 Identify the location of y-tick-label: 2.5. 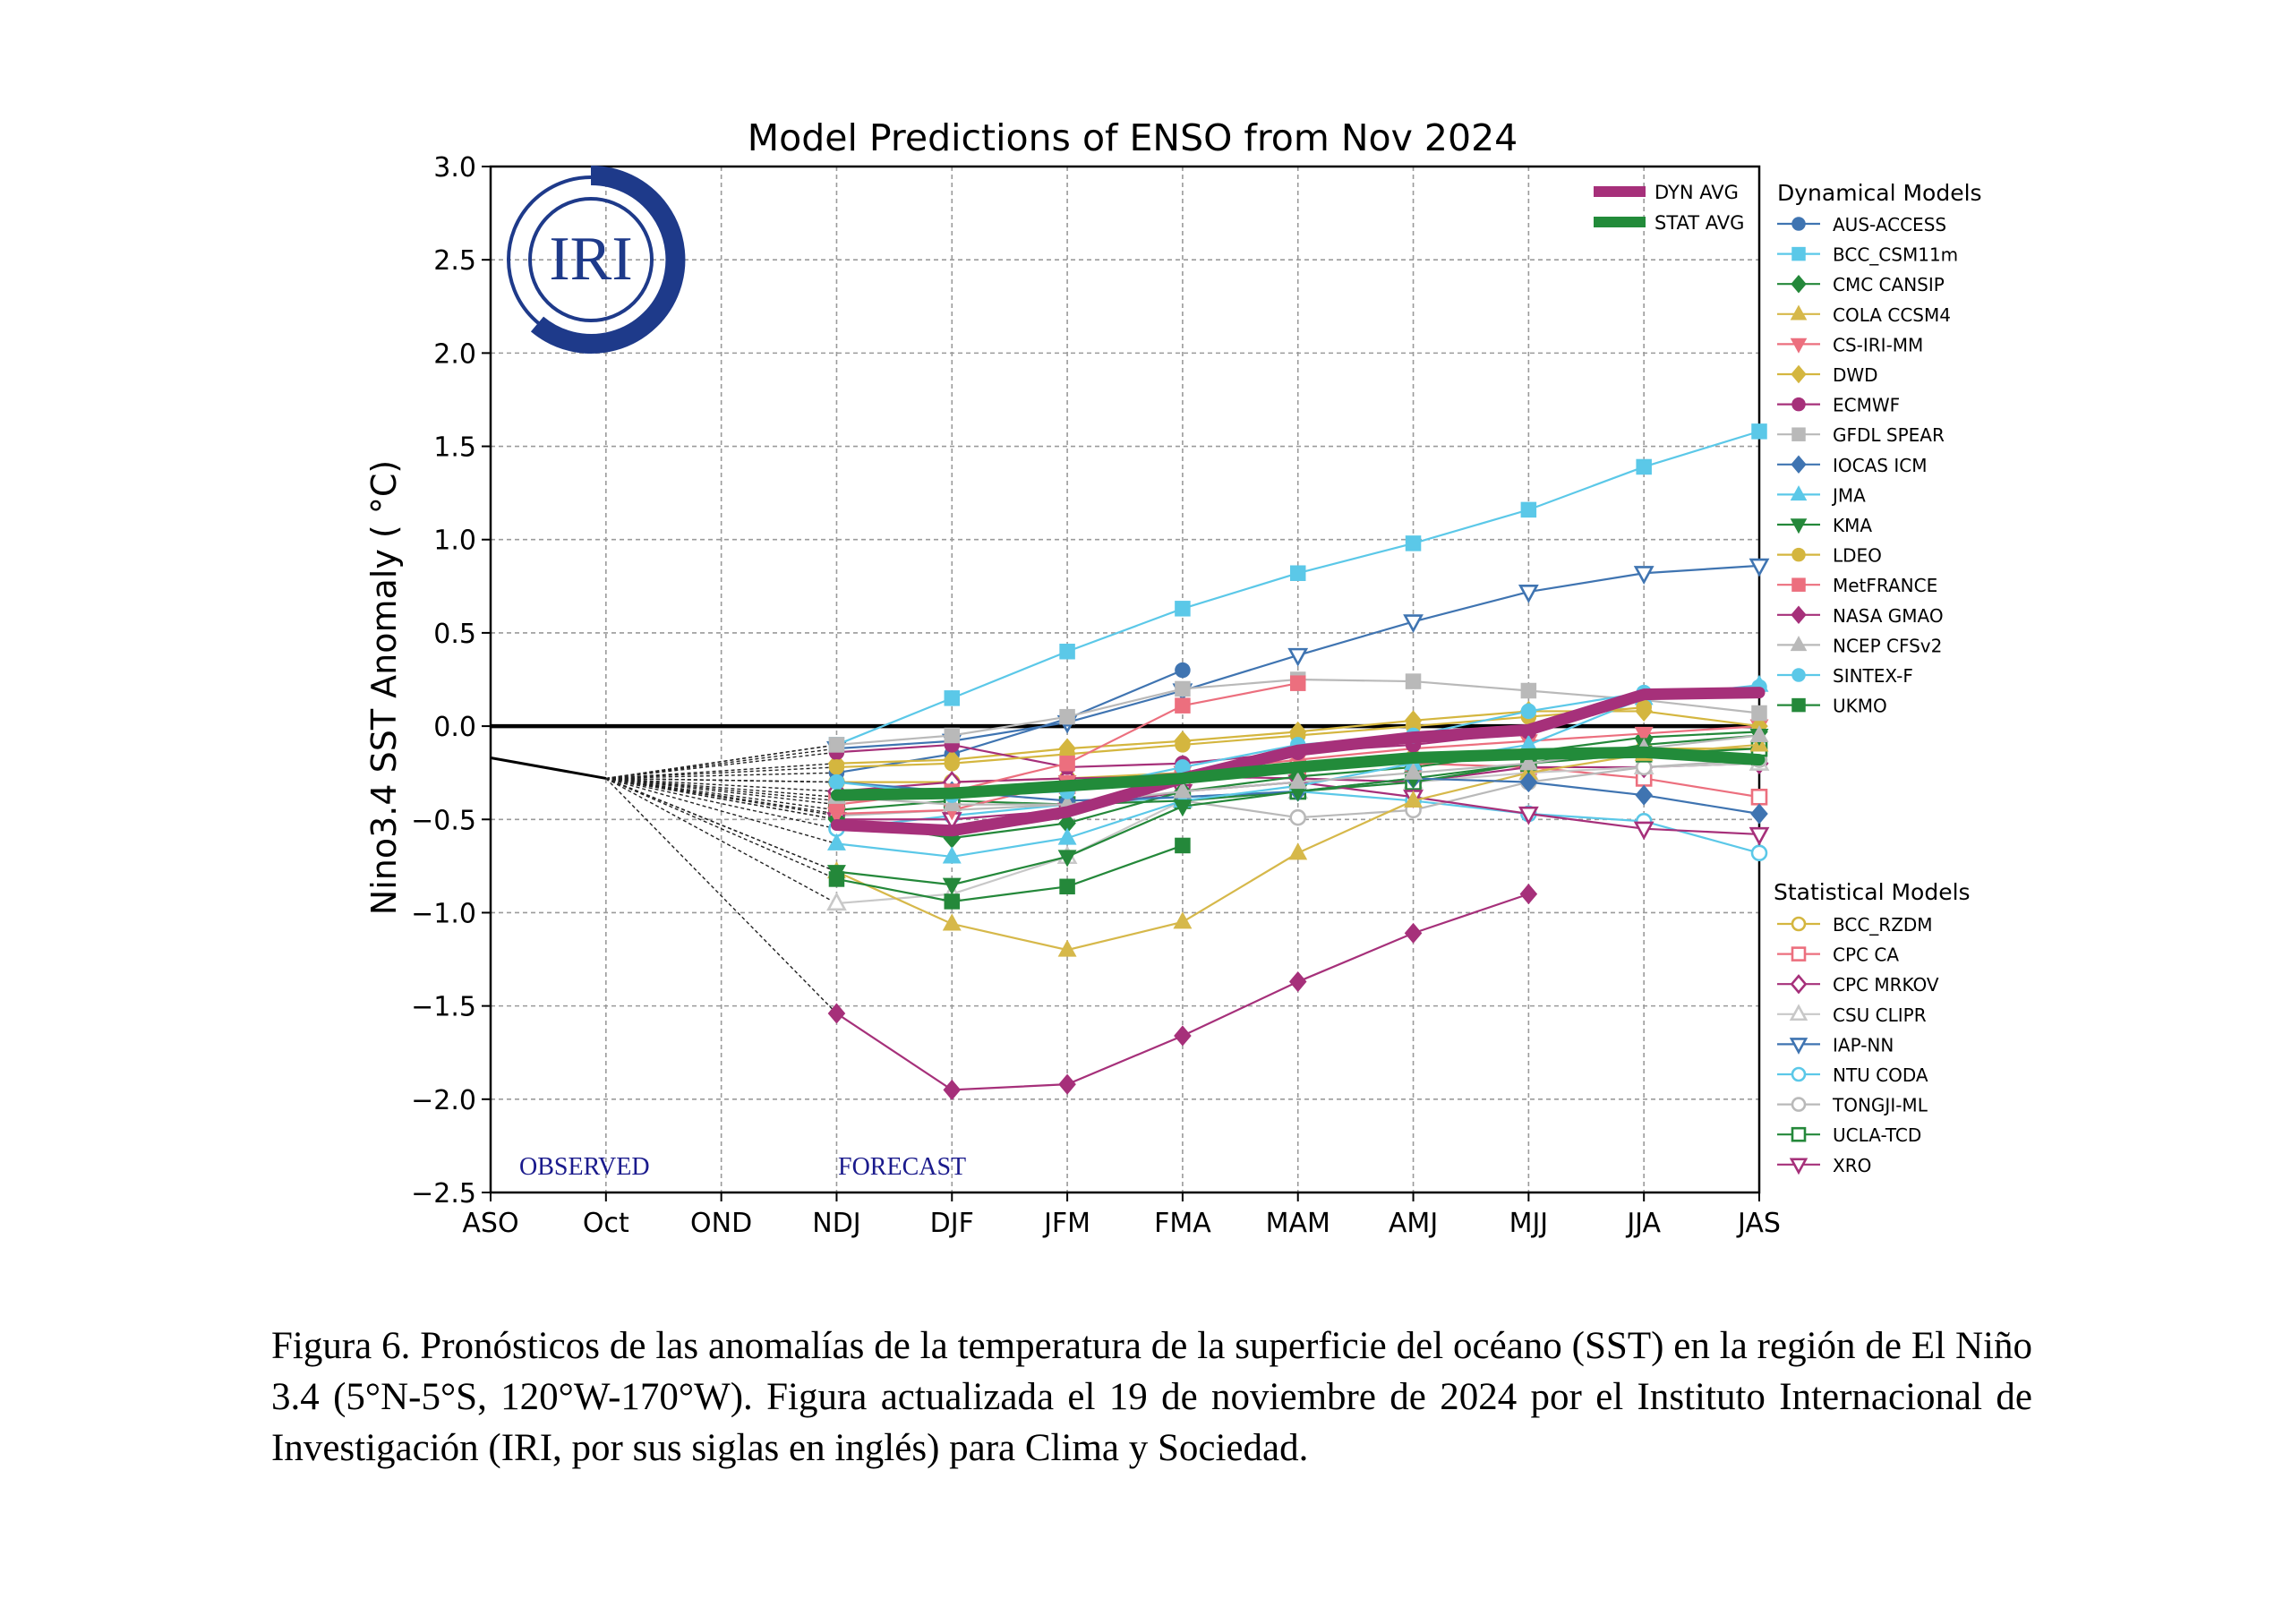
(454, 261).